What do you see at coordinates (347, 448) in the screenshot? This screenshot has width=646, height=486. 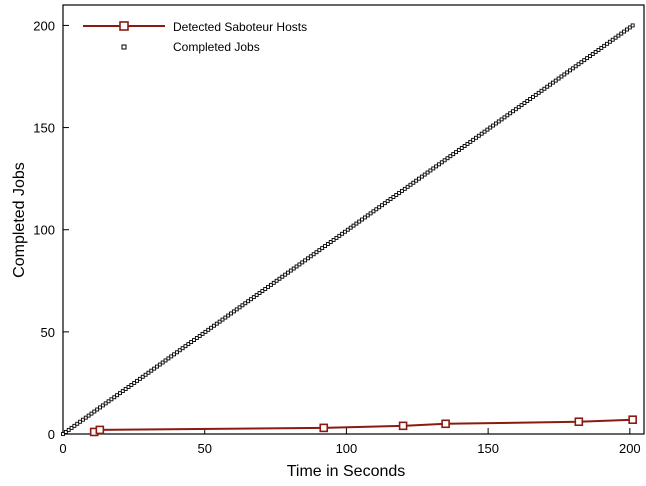 I see `x-tick-label: 100` at bounding box center [347, 448].